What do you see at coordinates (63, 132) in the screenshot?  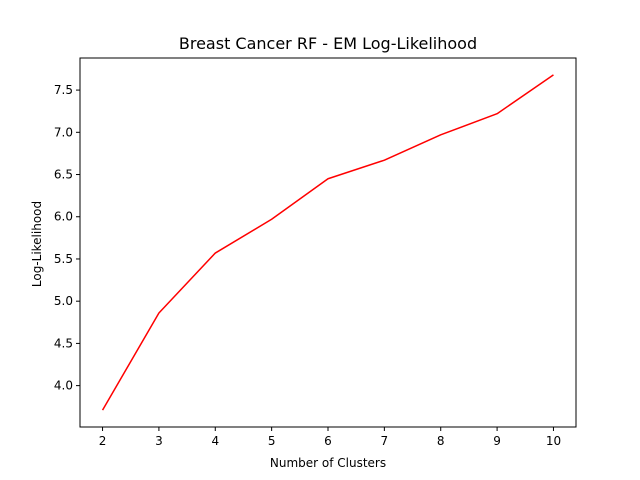 I see `y-tick-label: 7.0` at bounding box center [63, 132].